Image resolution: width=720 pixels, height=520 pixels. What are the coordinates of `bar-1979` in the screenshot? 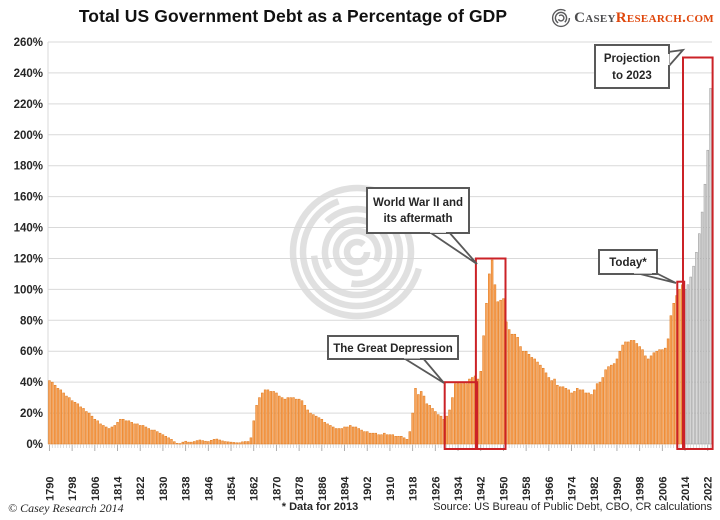 It's located at (585, 418).